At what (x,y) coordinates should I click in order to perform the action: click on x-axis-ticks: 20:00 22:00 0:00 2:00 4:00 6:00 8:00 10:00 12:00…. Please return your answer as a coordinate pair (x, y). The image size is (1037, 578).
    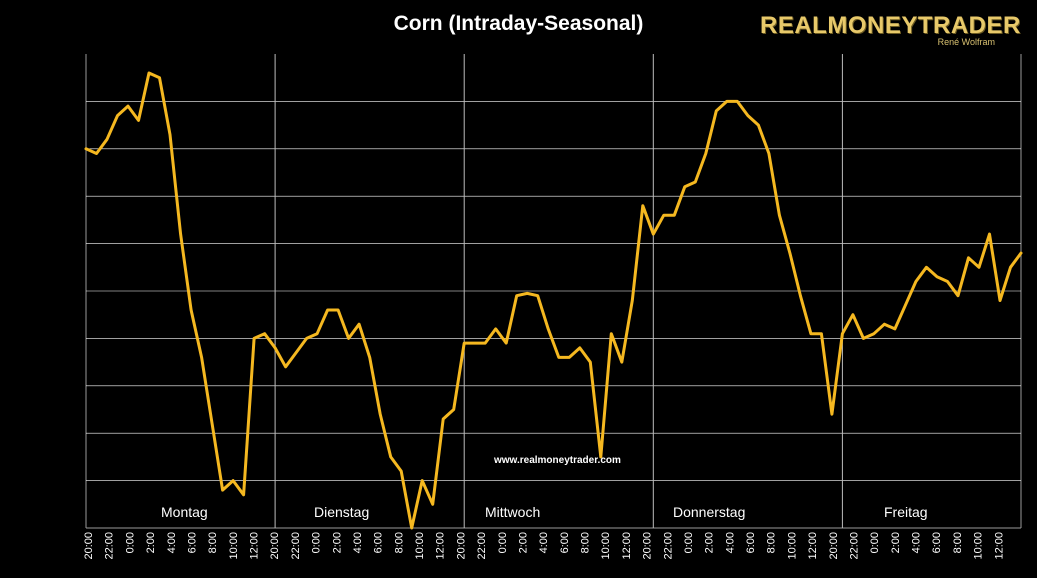
    Looking at the image, I should click on (544, 546).